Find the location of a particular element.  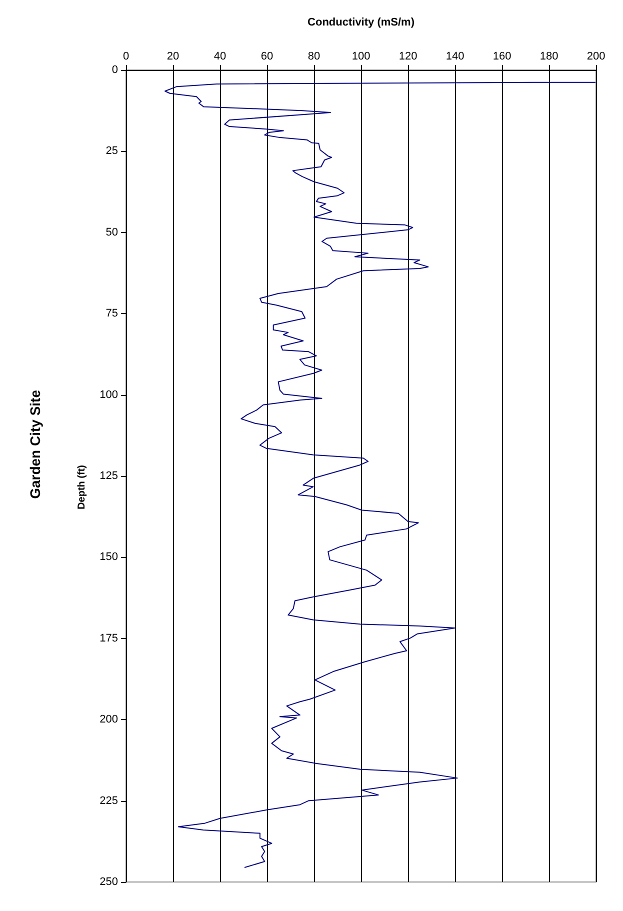

y-tick-label: 175 is located at coordinates (109, 638).